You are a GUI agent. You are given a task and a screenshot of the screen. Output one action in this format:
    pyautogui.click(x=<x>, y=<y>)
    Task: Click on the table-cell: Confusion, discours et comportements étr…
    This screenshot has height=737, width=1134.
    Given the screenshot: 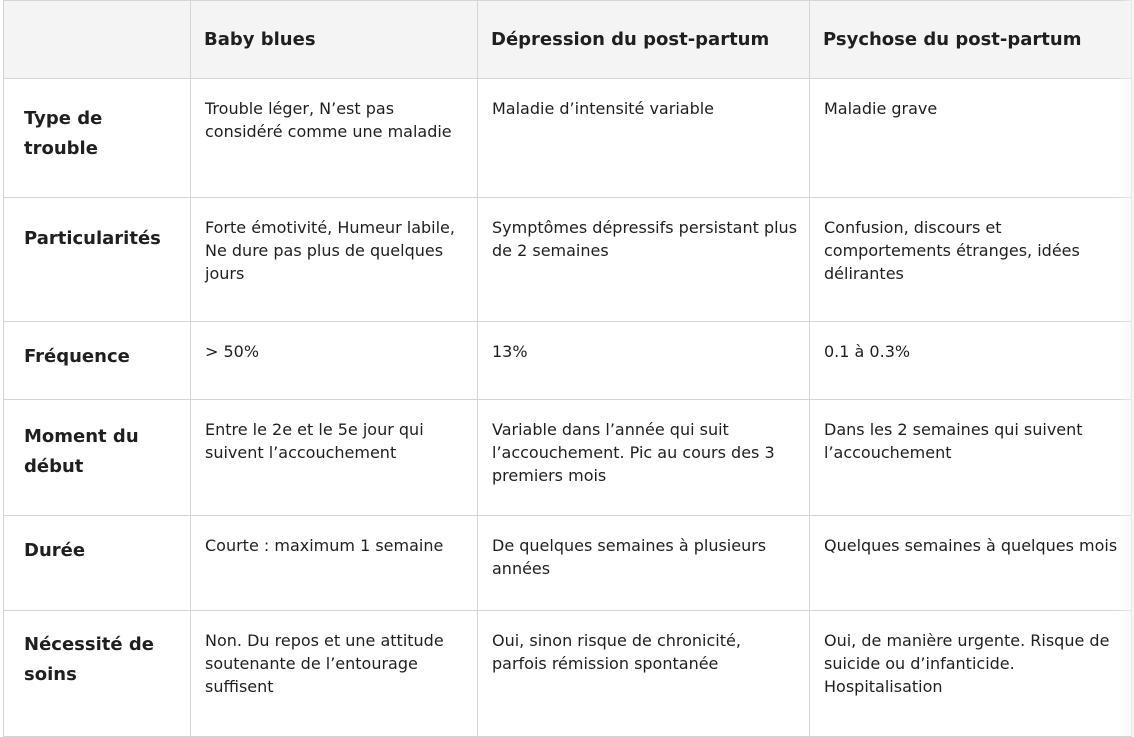 What is the action you would take?
    pyautogui.click(x=970, y=259)
    